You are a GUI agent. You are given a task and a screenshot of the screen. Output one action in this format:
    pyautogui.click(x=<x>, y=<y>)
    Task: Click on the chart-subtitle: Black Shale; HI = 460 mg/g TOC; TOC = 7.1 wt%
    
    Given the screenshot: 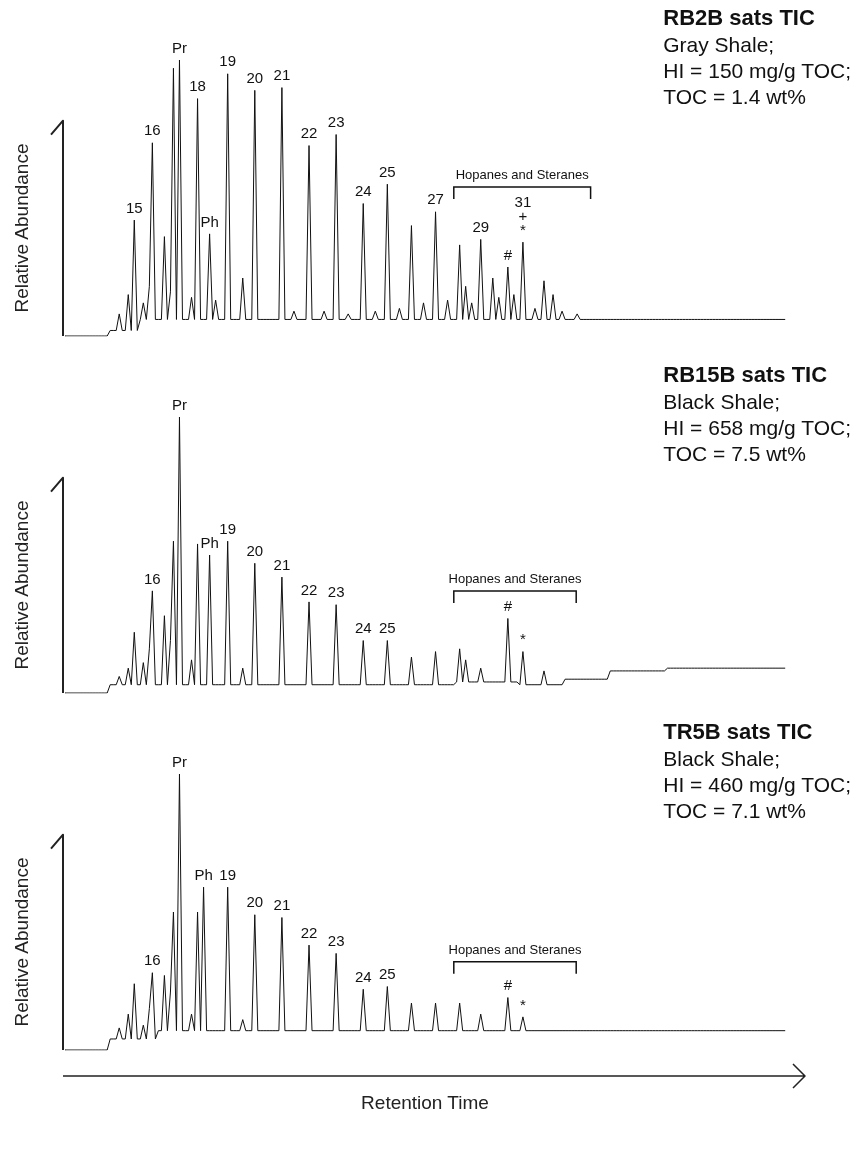 What is the action you would take?
    pyautogui.click(x=757, y=784)
    